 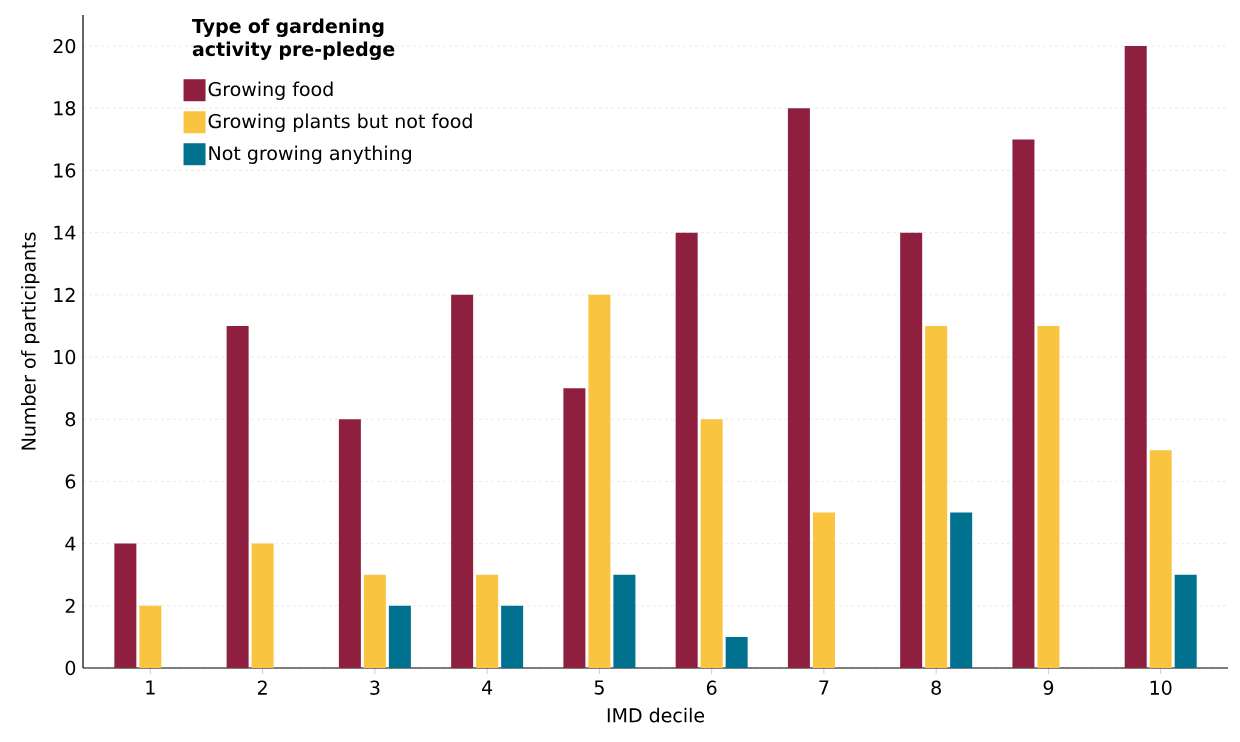 What do you see at coordinates (1048, 687) in the screenshot?
I see `x-tick-label: 9` at bounding box center [1048, 687].